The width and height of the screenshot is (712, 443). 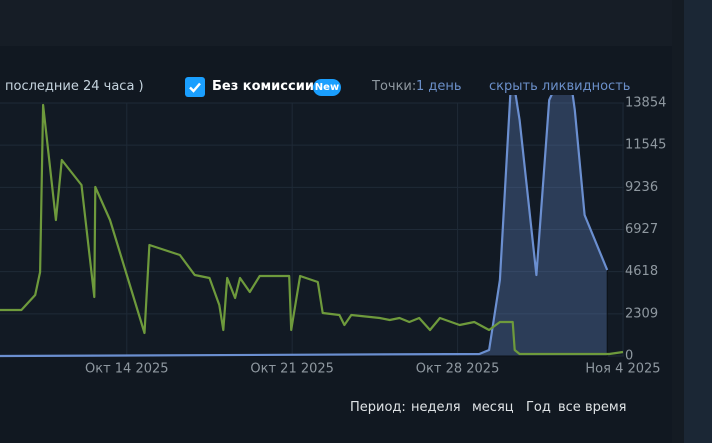 I want to click on y-tick-label: 4618, so click(x=641, y=271).